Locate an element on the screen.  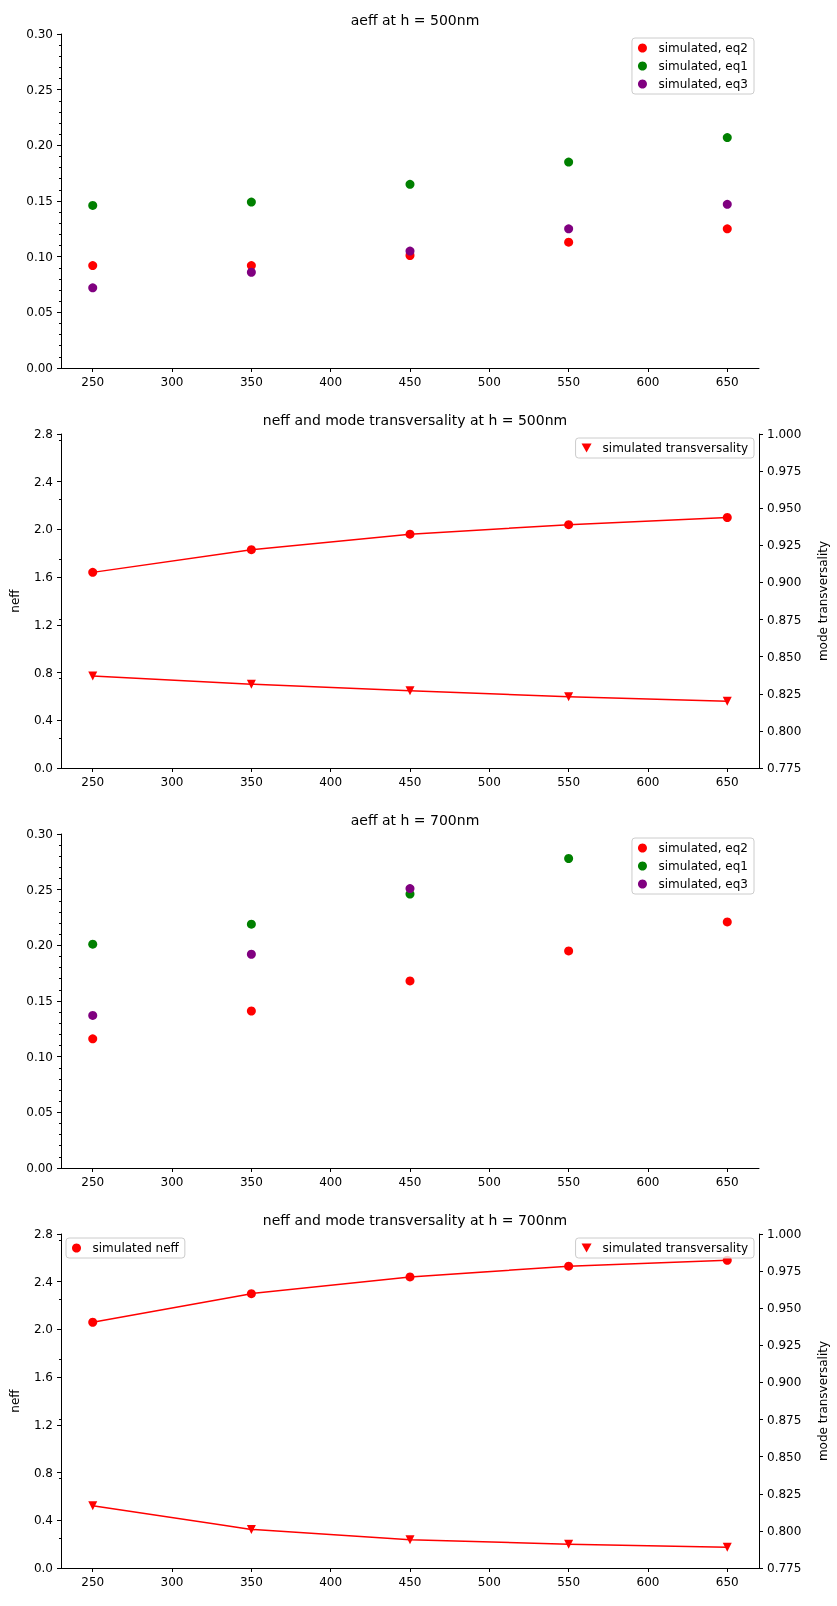
y2-tick-label: 0.825 is located at coordinates (784, 1493).